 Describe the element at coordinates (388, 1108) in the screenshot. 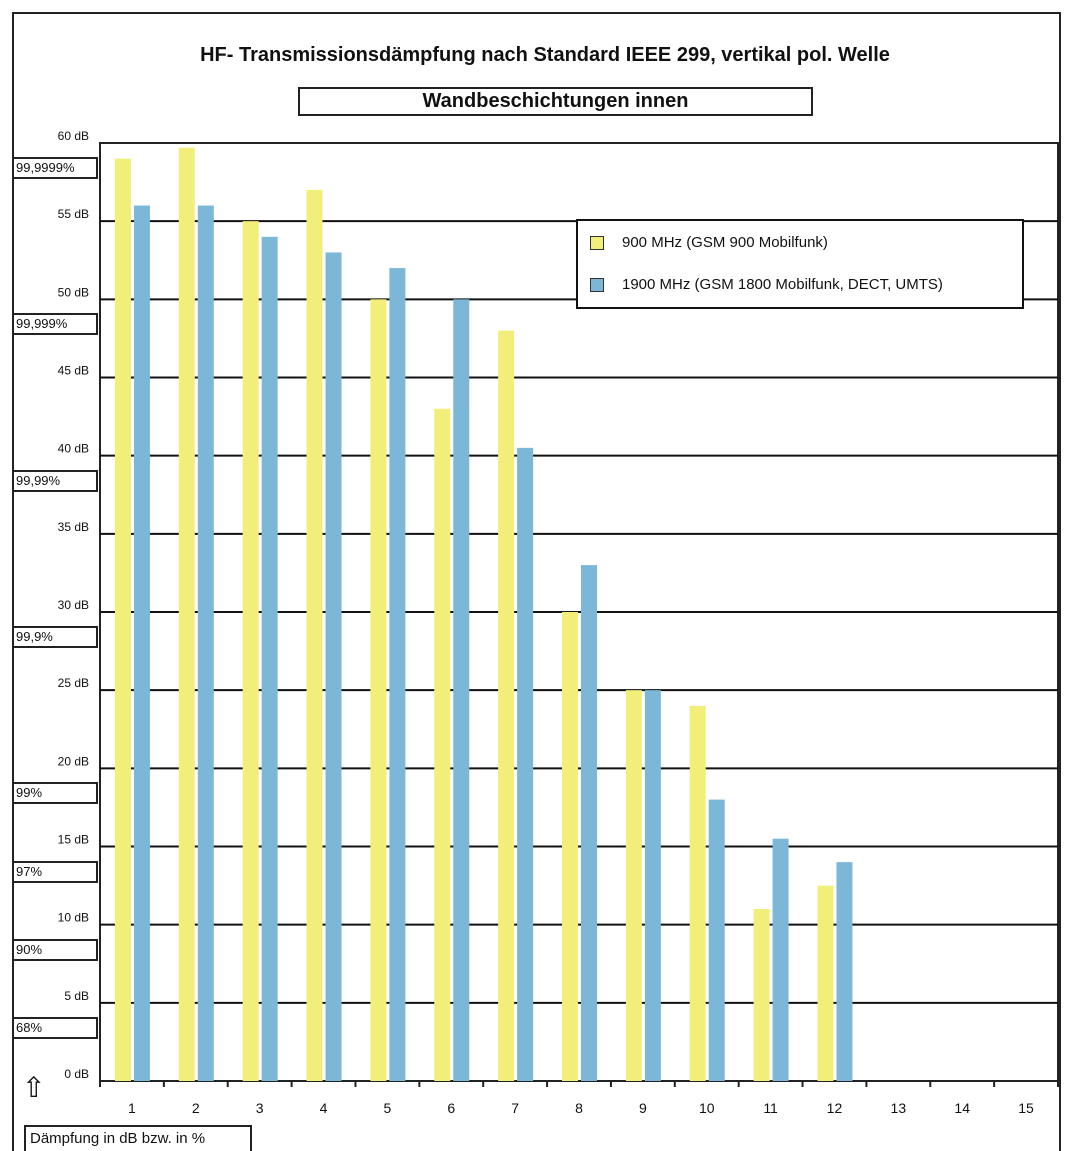

I see `x-tick-label: 5` at that location.